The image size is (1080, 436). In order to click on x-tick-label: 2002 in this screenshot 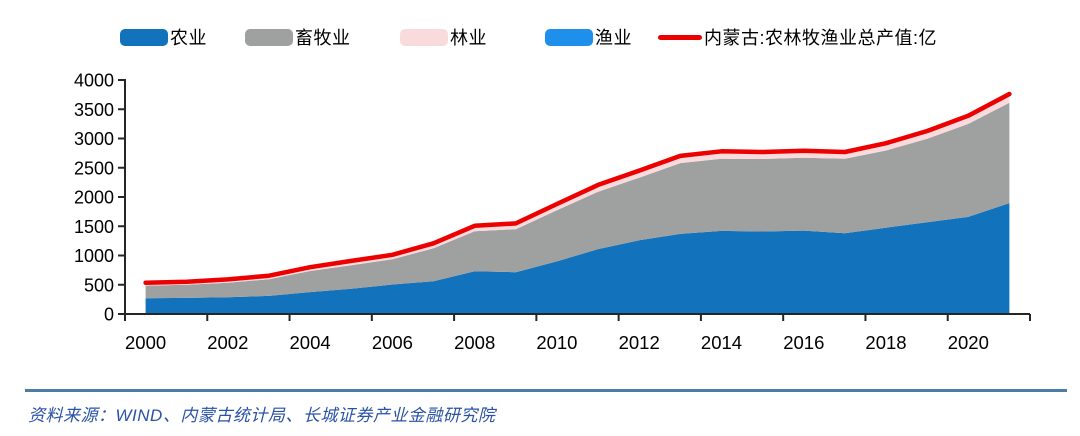, I will do `click(227, 342)`.